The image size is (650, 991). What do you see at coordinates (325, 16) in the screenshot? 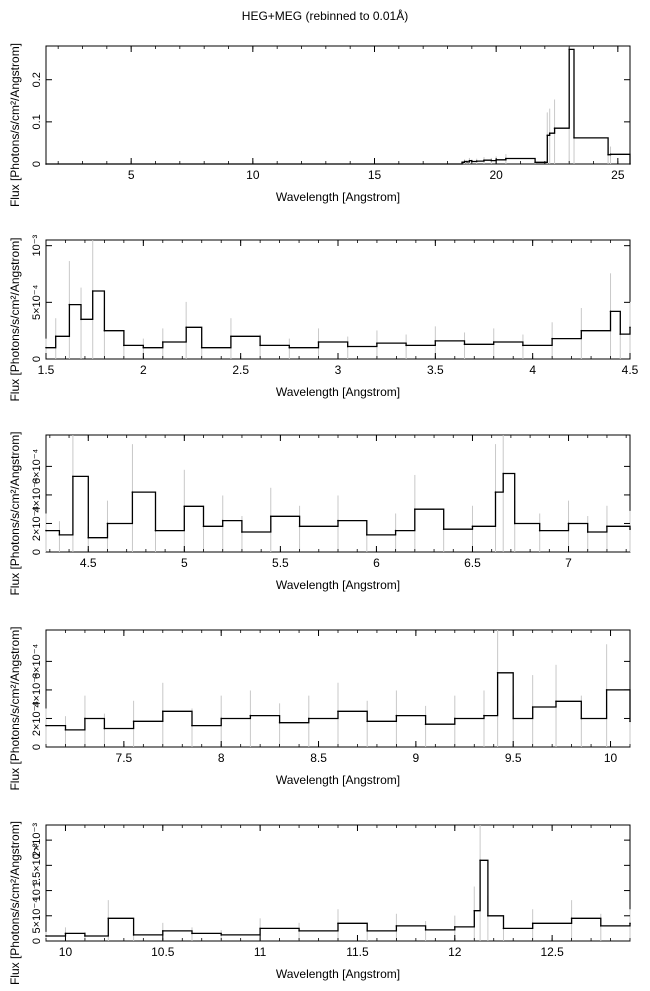
I see `figure-title: HEG+MEG (rebinned to 0.01Å)` at bounding box center [325, 16].